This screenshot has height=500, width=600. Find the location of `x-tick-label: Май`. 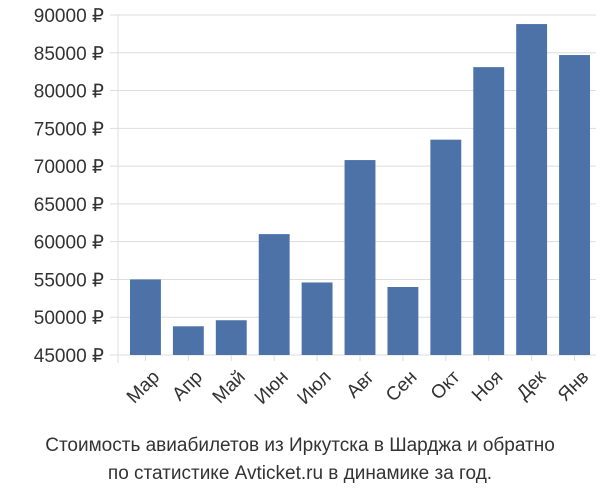

x-tick-label: Май is located at coordinates (229, 387).